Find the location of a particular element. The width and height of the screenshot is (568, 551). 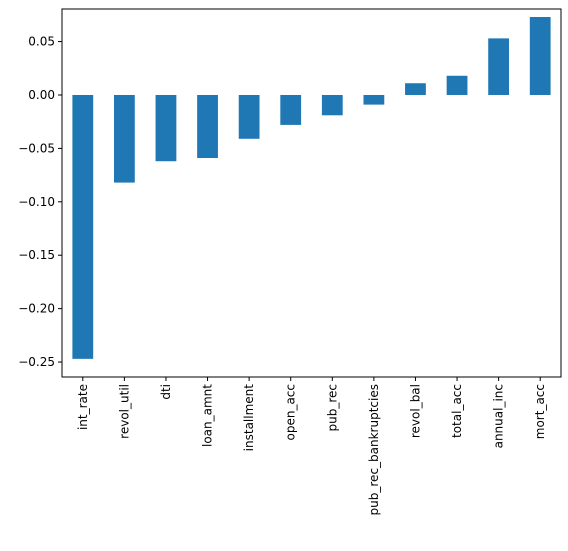

x-tick-label: installment is located at coordinates (249, 418).